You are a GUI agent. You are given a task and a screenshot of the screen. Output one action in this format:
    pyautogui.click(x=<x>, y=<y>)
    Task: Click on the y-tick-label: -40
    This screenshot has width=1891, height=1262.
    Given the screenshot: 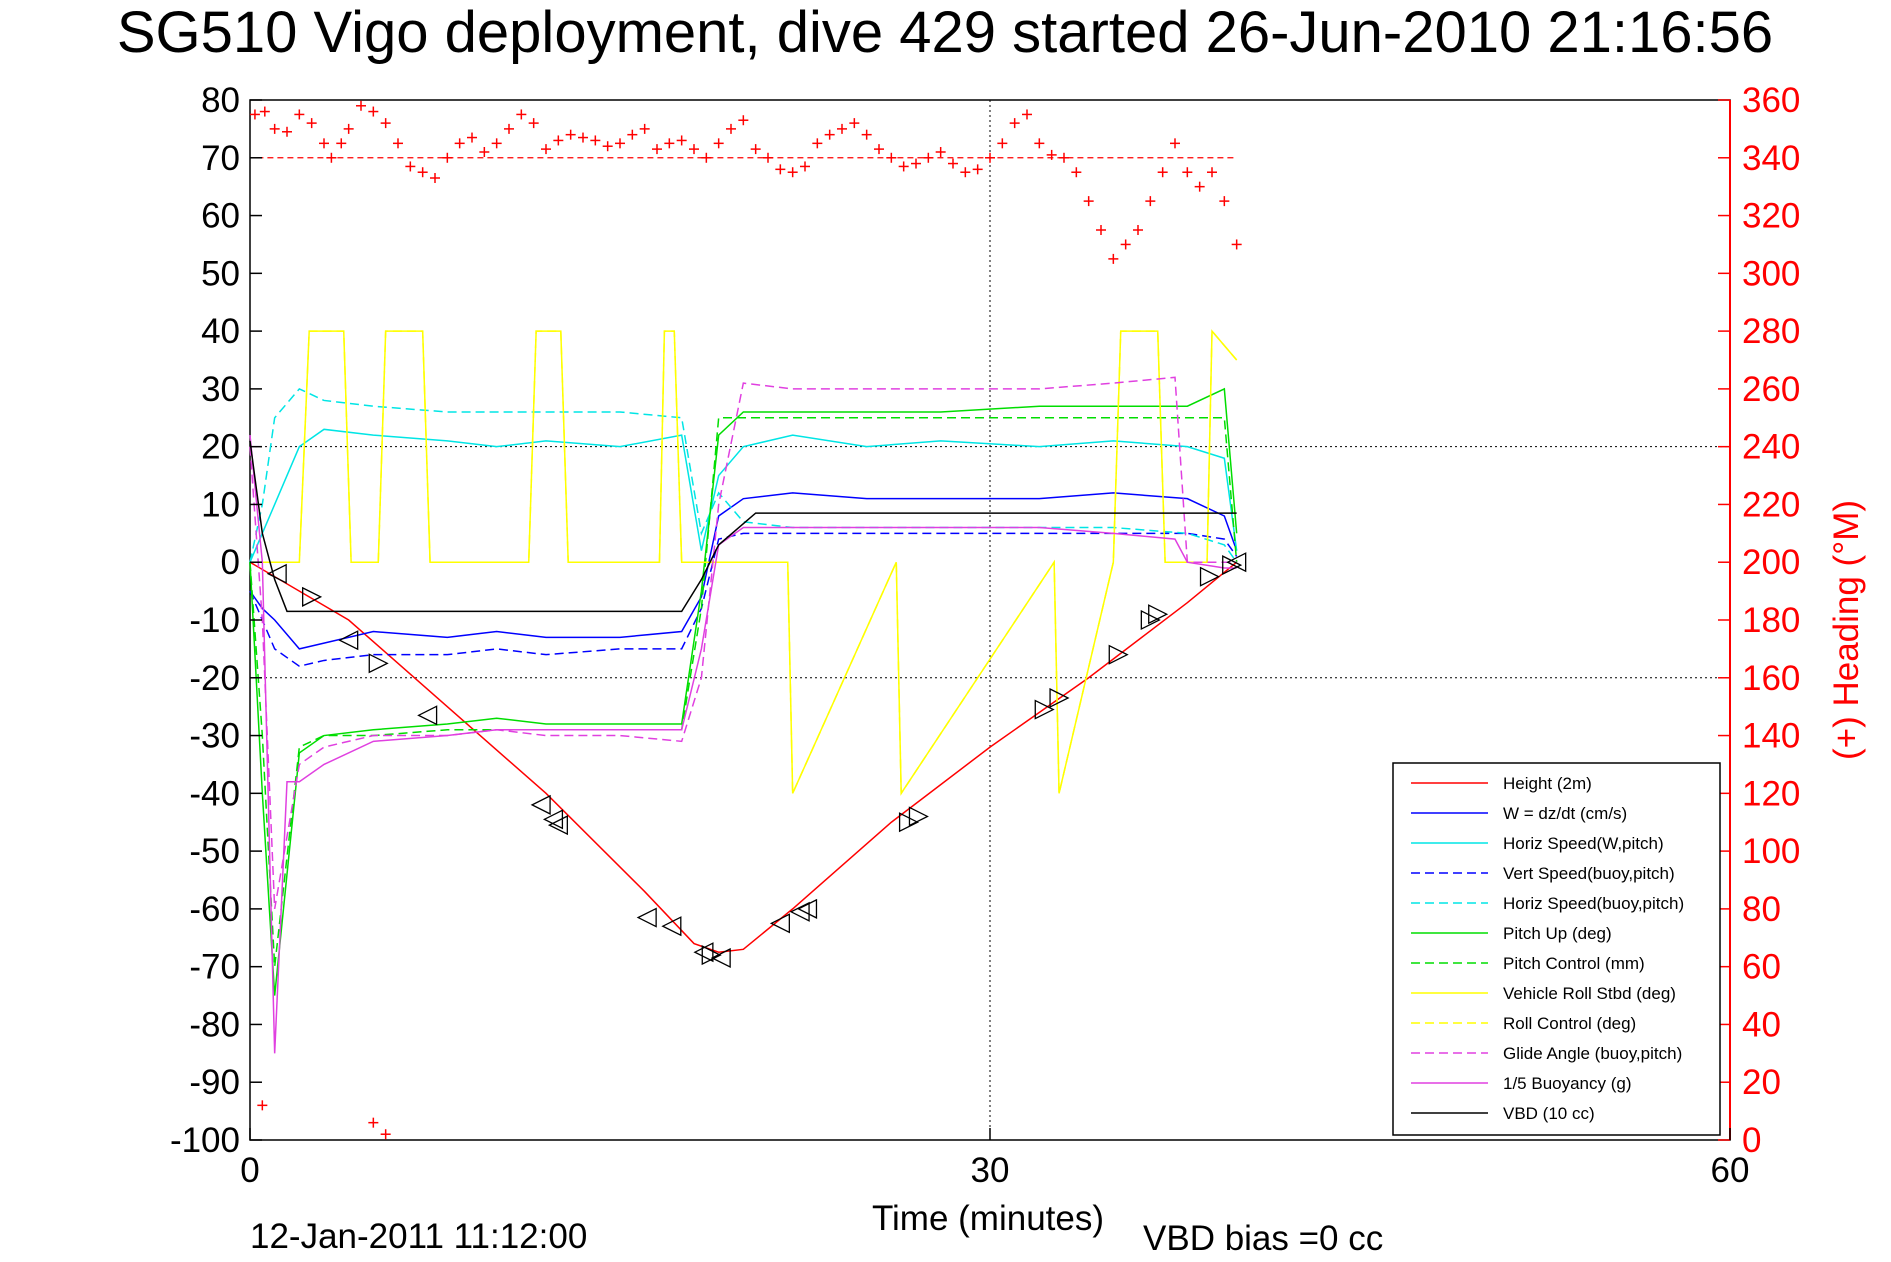 What is the action you would take?
    pyautogui.click(x=214, y=793)
    